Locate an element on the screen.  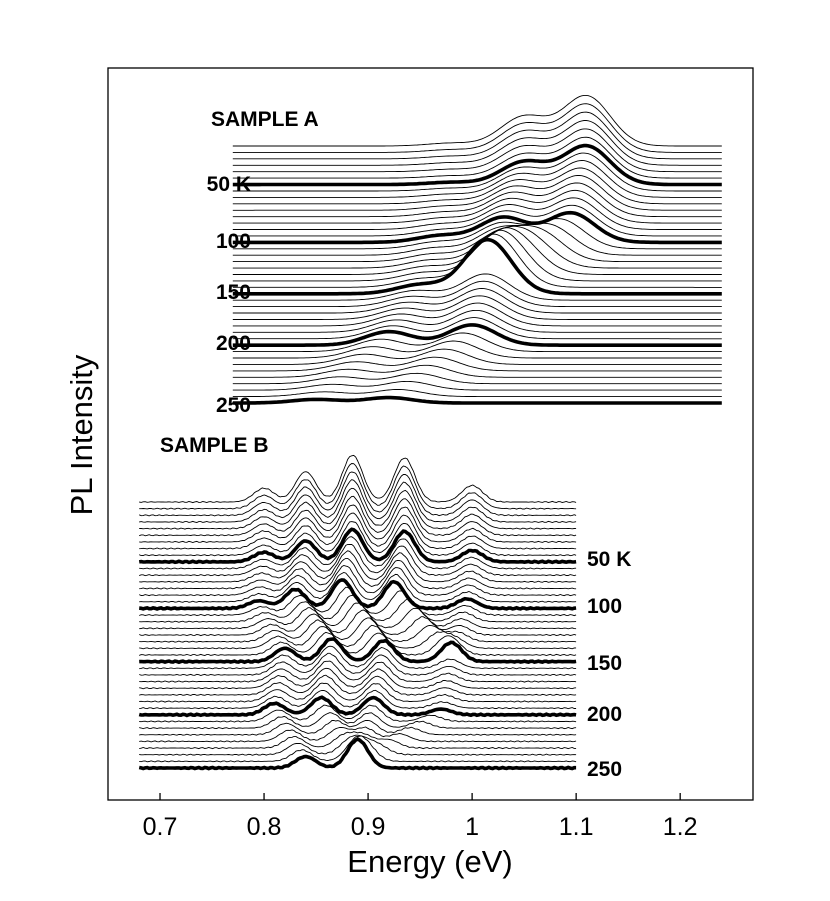
sample-a-label: SAMPLE A is located at coordinates (265, 119).